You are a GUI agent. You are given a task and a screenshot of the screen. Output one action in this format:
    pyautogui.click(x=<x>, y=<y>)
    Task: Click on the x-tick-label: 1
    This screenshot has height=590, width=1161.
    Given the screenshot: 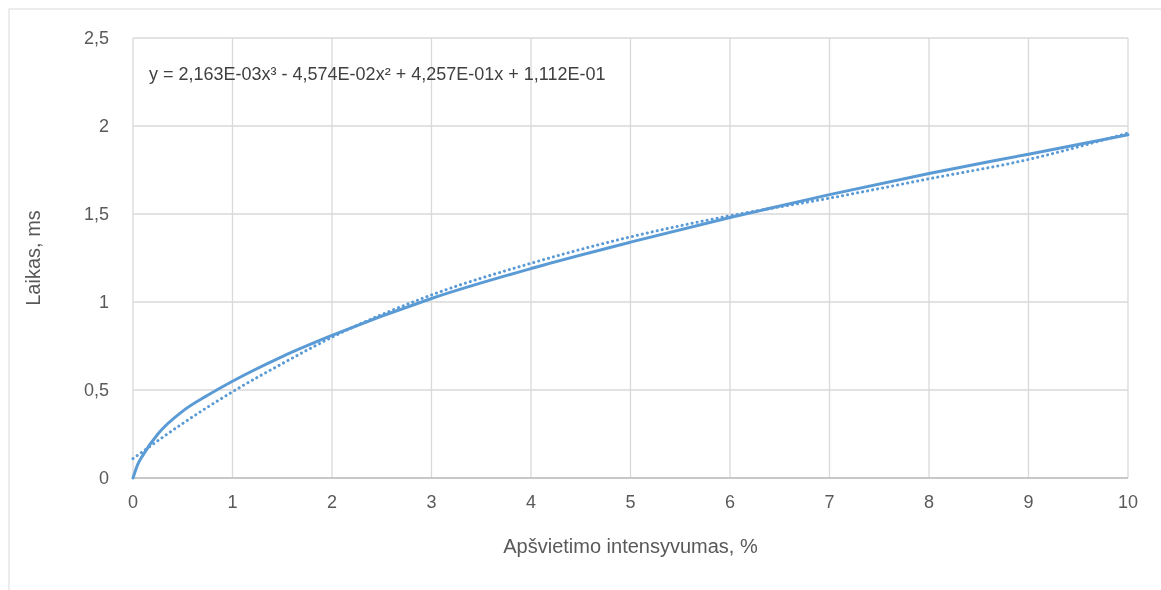 What is the action you would take?
    pyautogui.click(x=232, y=502)
    